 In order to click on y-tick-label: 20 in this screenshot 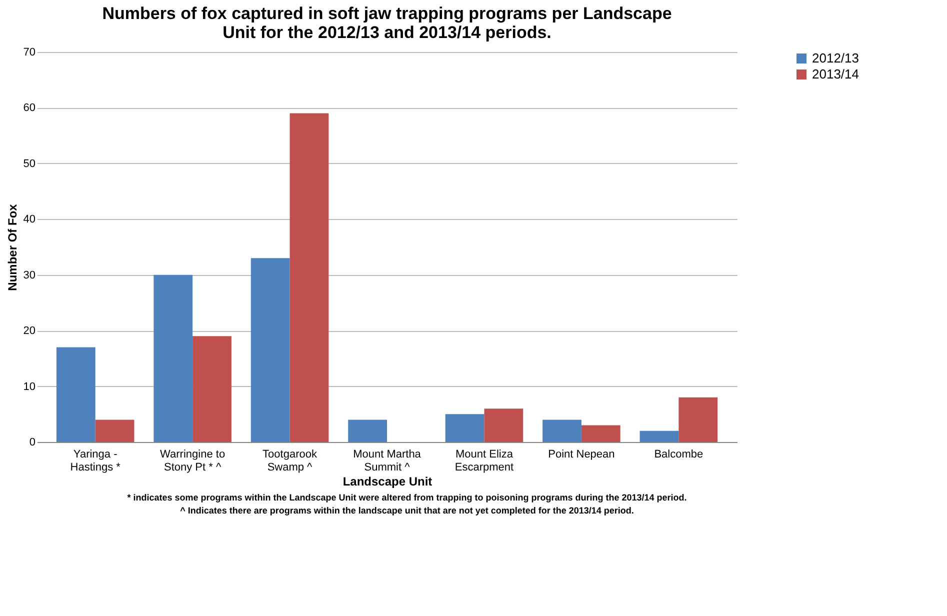, I will do `click(29, 331)`.